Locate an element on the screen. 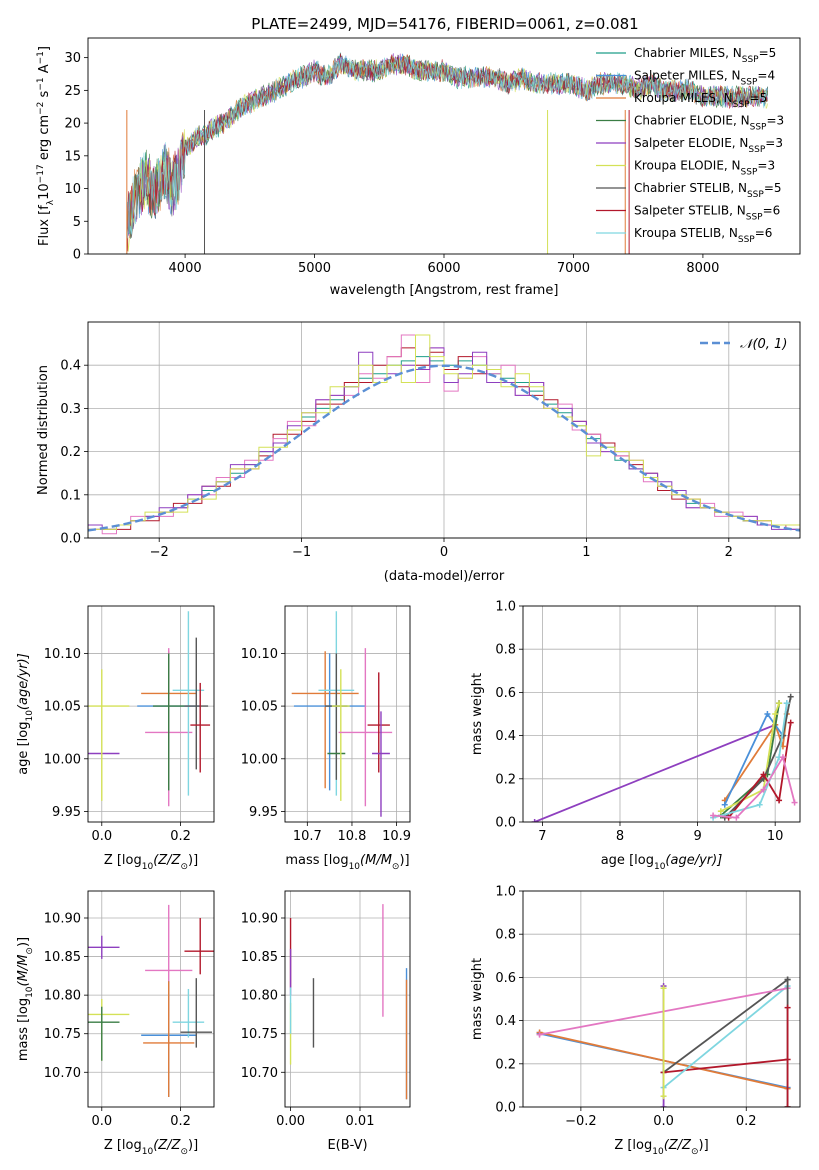  y-tick-label: 0.4 is located at coordinates (505, 736).